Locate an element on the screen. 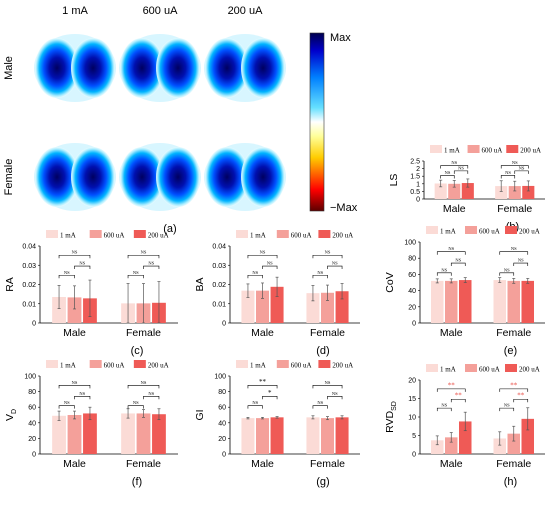  y-tick-label: 40 is located at coordinates (32, 423).